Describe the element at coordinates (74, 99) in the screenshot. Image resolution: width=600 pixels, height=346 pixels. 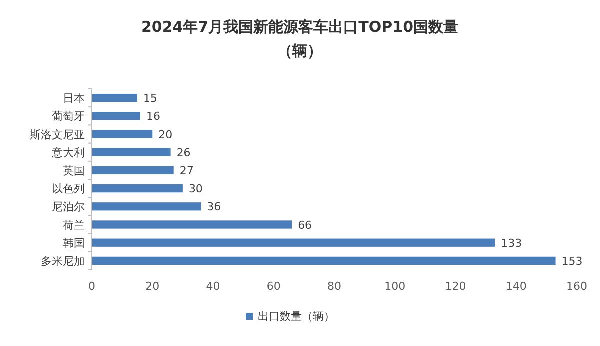
I see `y-tick-label: 日本` at that location.